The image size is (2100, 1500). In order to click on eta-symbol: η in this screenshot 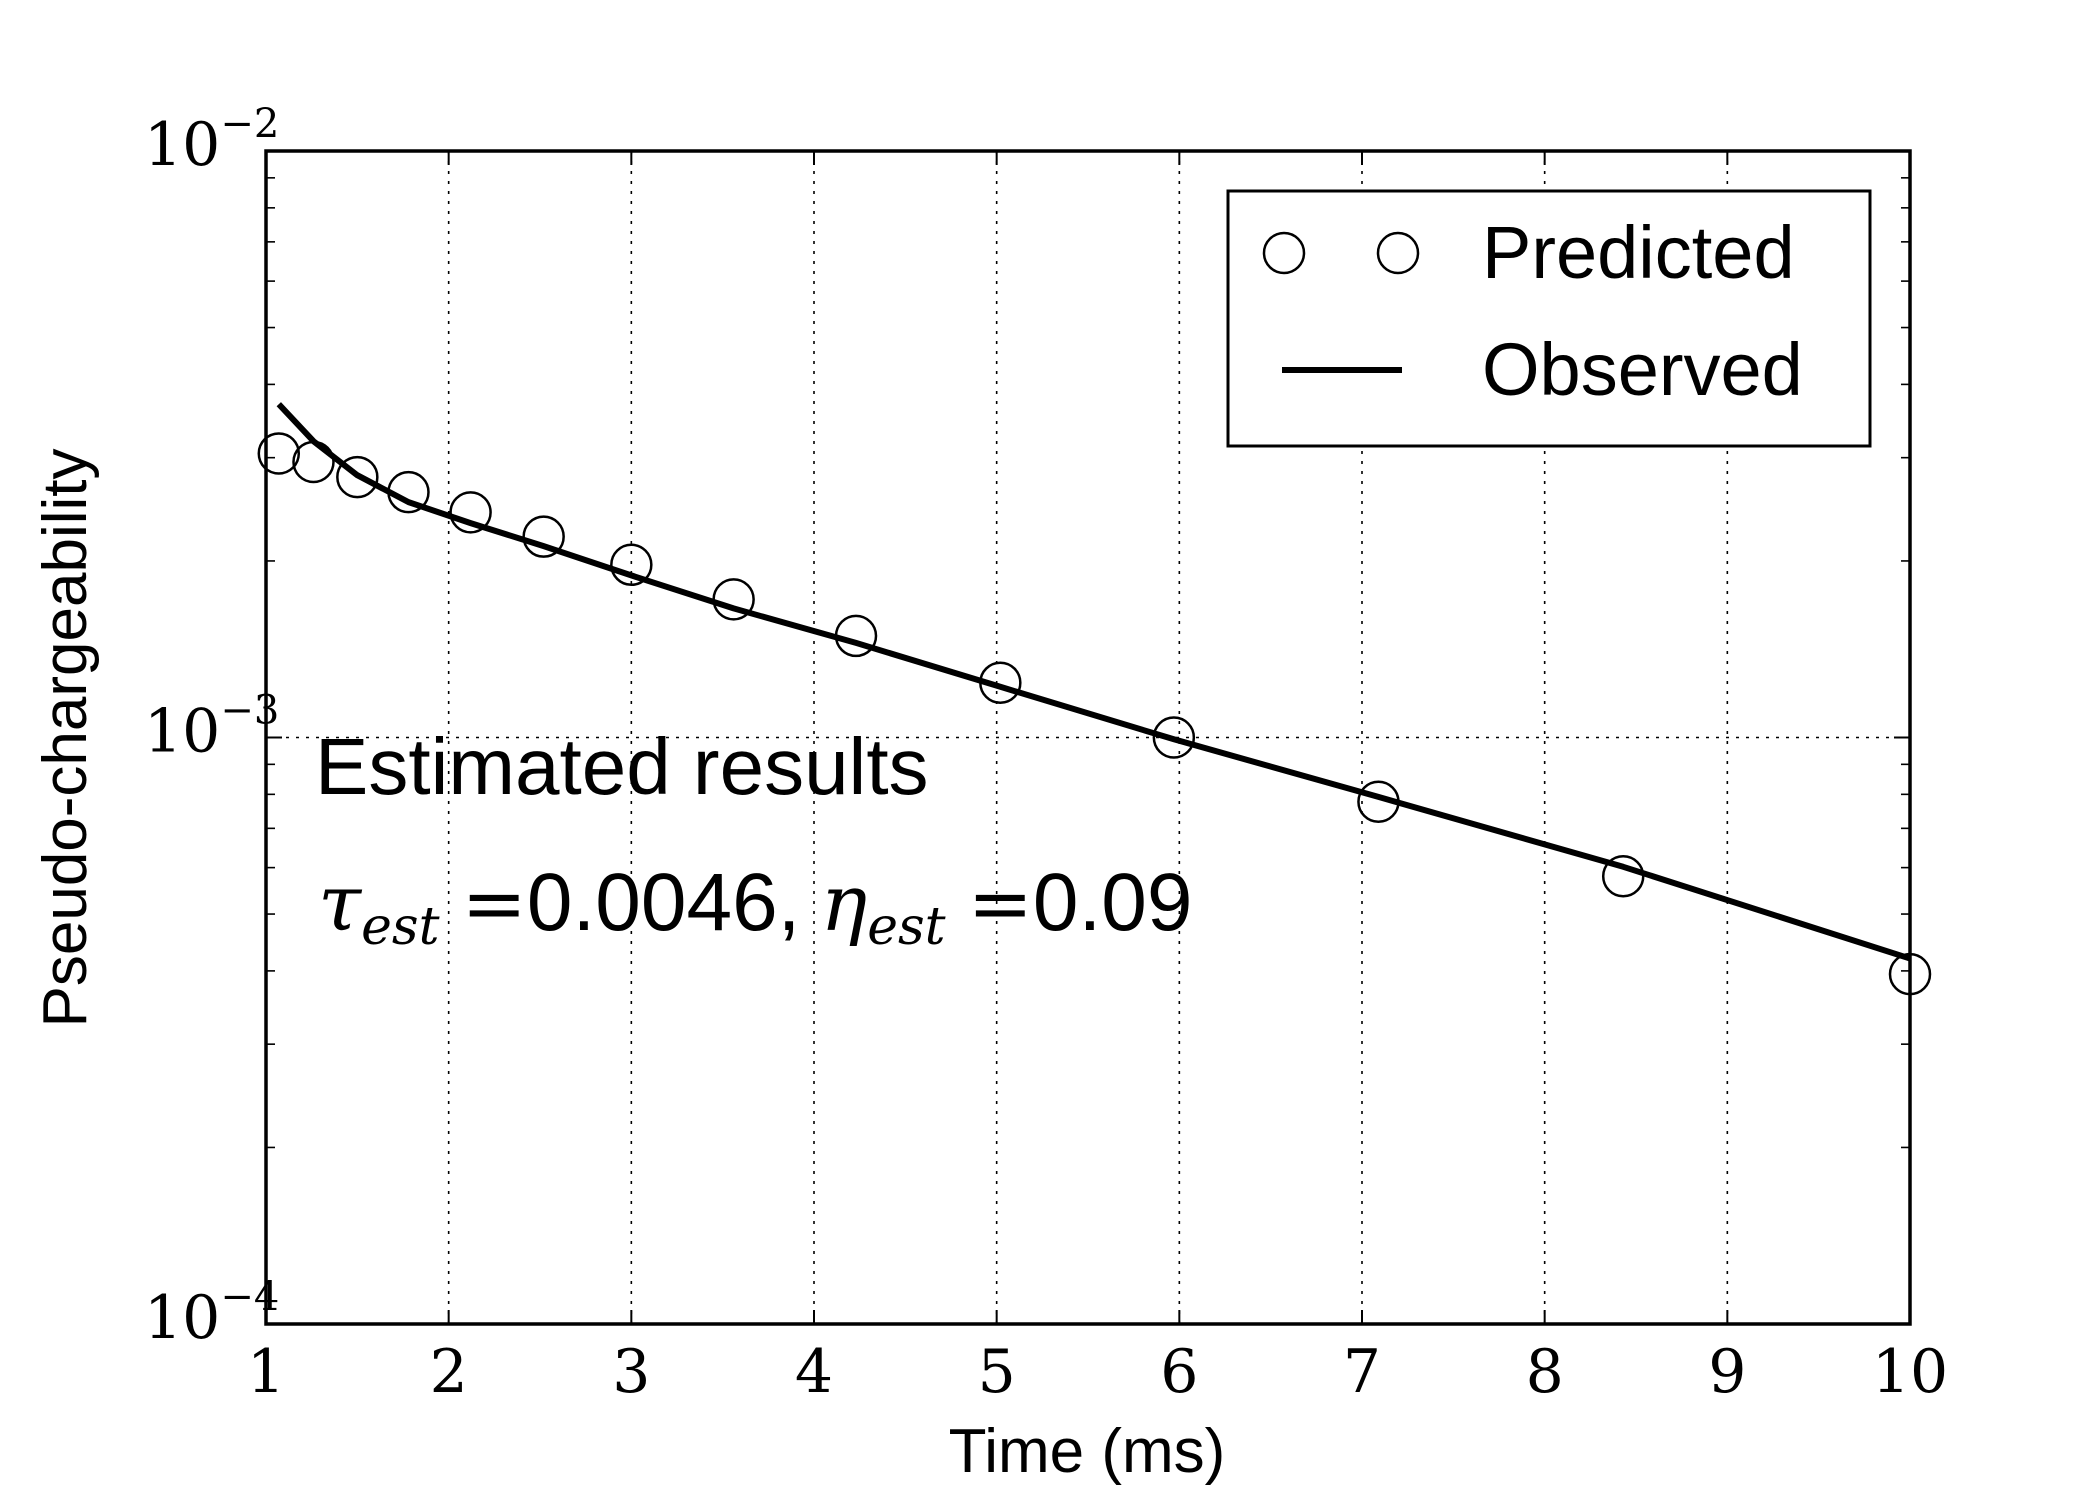, I will do `click(843, 904)`.